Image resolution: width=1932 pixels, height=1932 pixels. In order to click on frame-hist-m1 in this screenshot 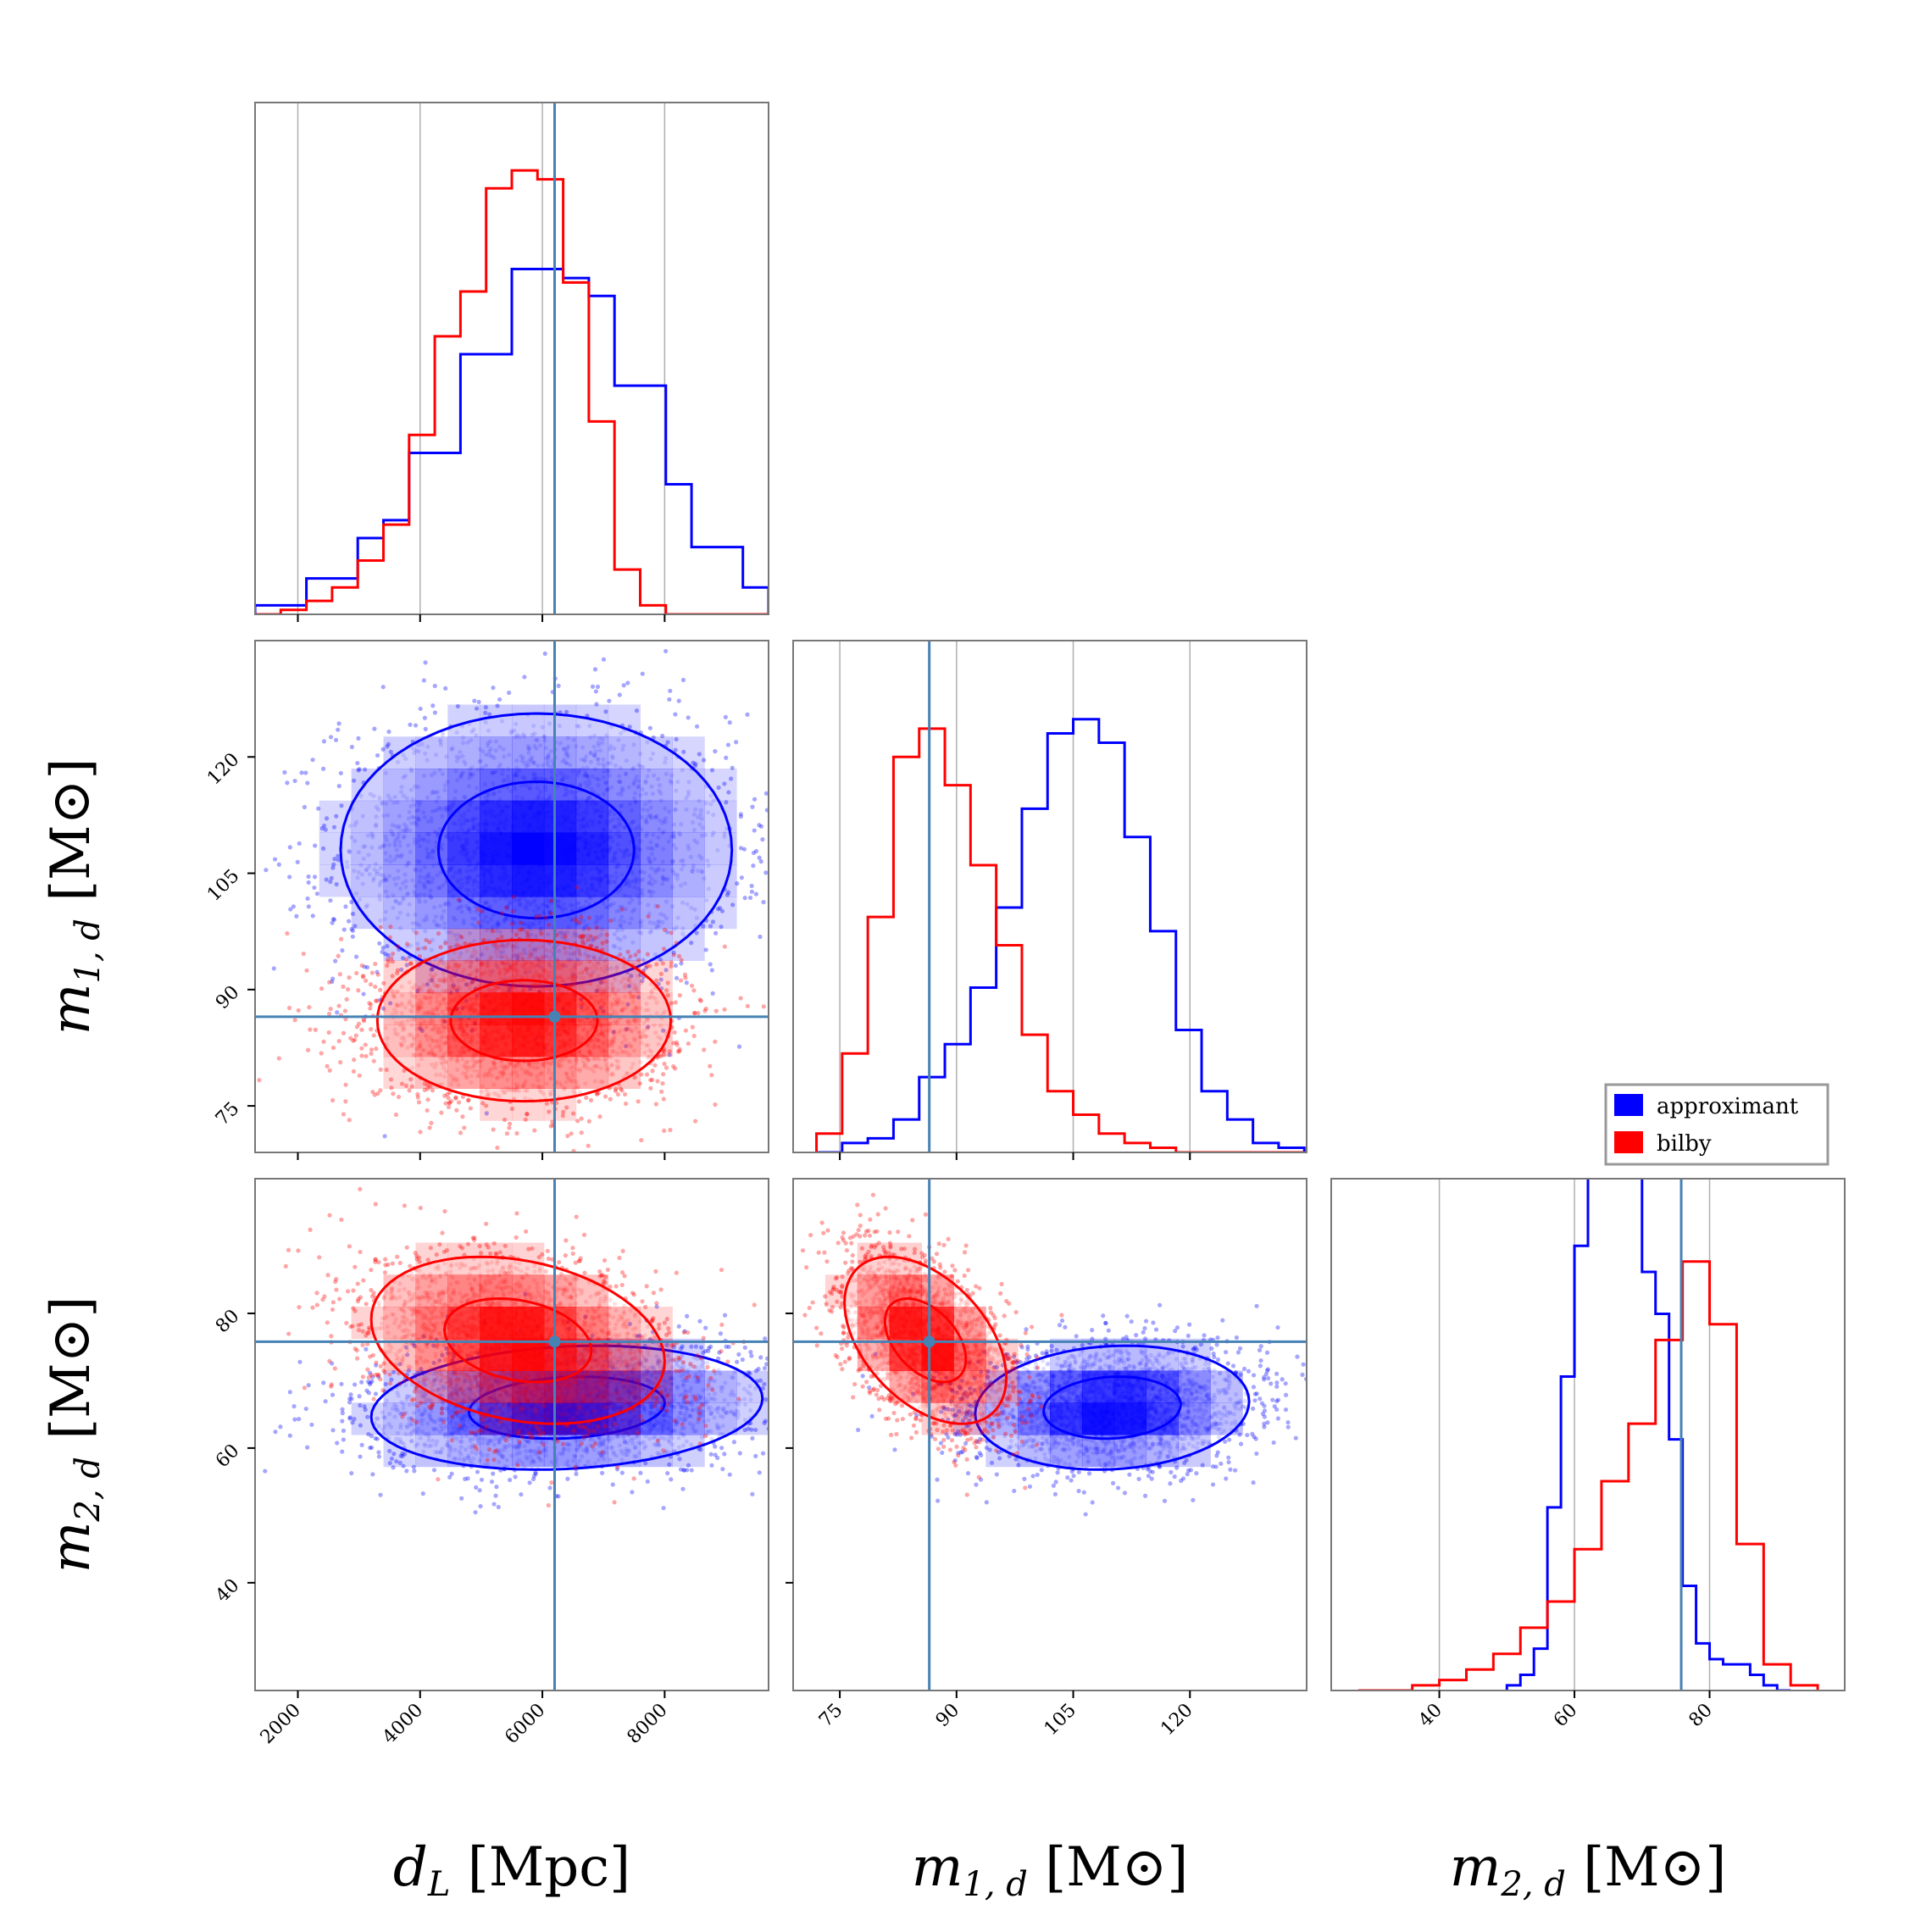, I will do `click(1049, 896)`.